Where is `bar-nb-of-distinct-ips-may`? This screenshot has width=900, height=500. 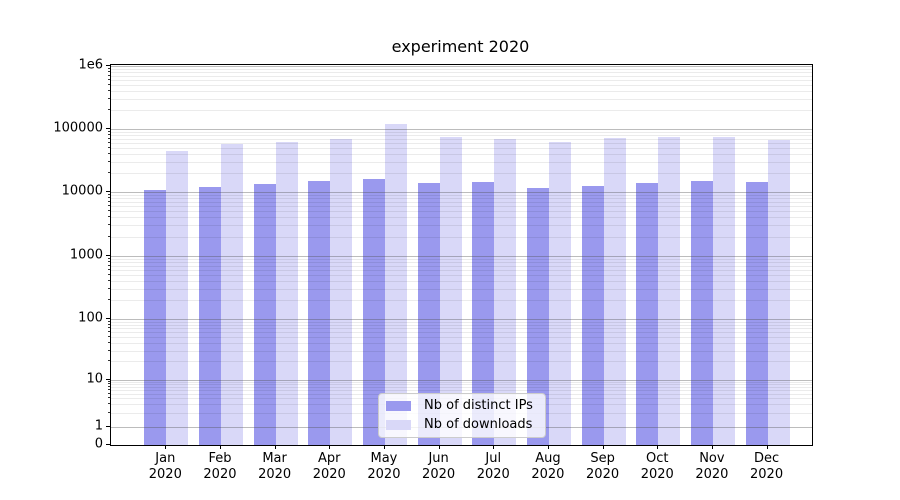 bar-nb-of-distinct-ips-may is located at coordinates (373, 312).